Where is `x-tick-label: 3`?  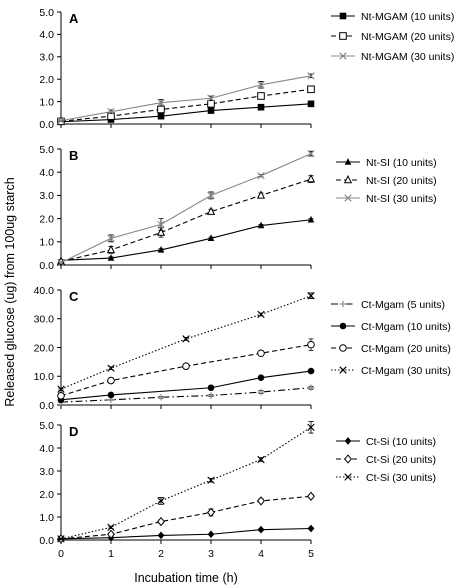 x-tick-label: 3 is located at coordinates (211, 554).